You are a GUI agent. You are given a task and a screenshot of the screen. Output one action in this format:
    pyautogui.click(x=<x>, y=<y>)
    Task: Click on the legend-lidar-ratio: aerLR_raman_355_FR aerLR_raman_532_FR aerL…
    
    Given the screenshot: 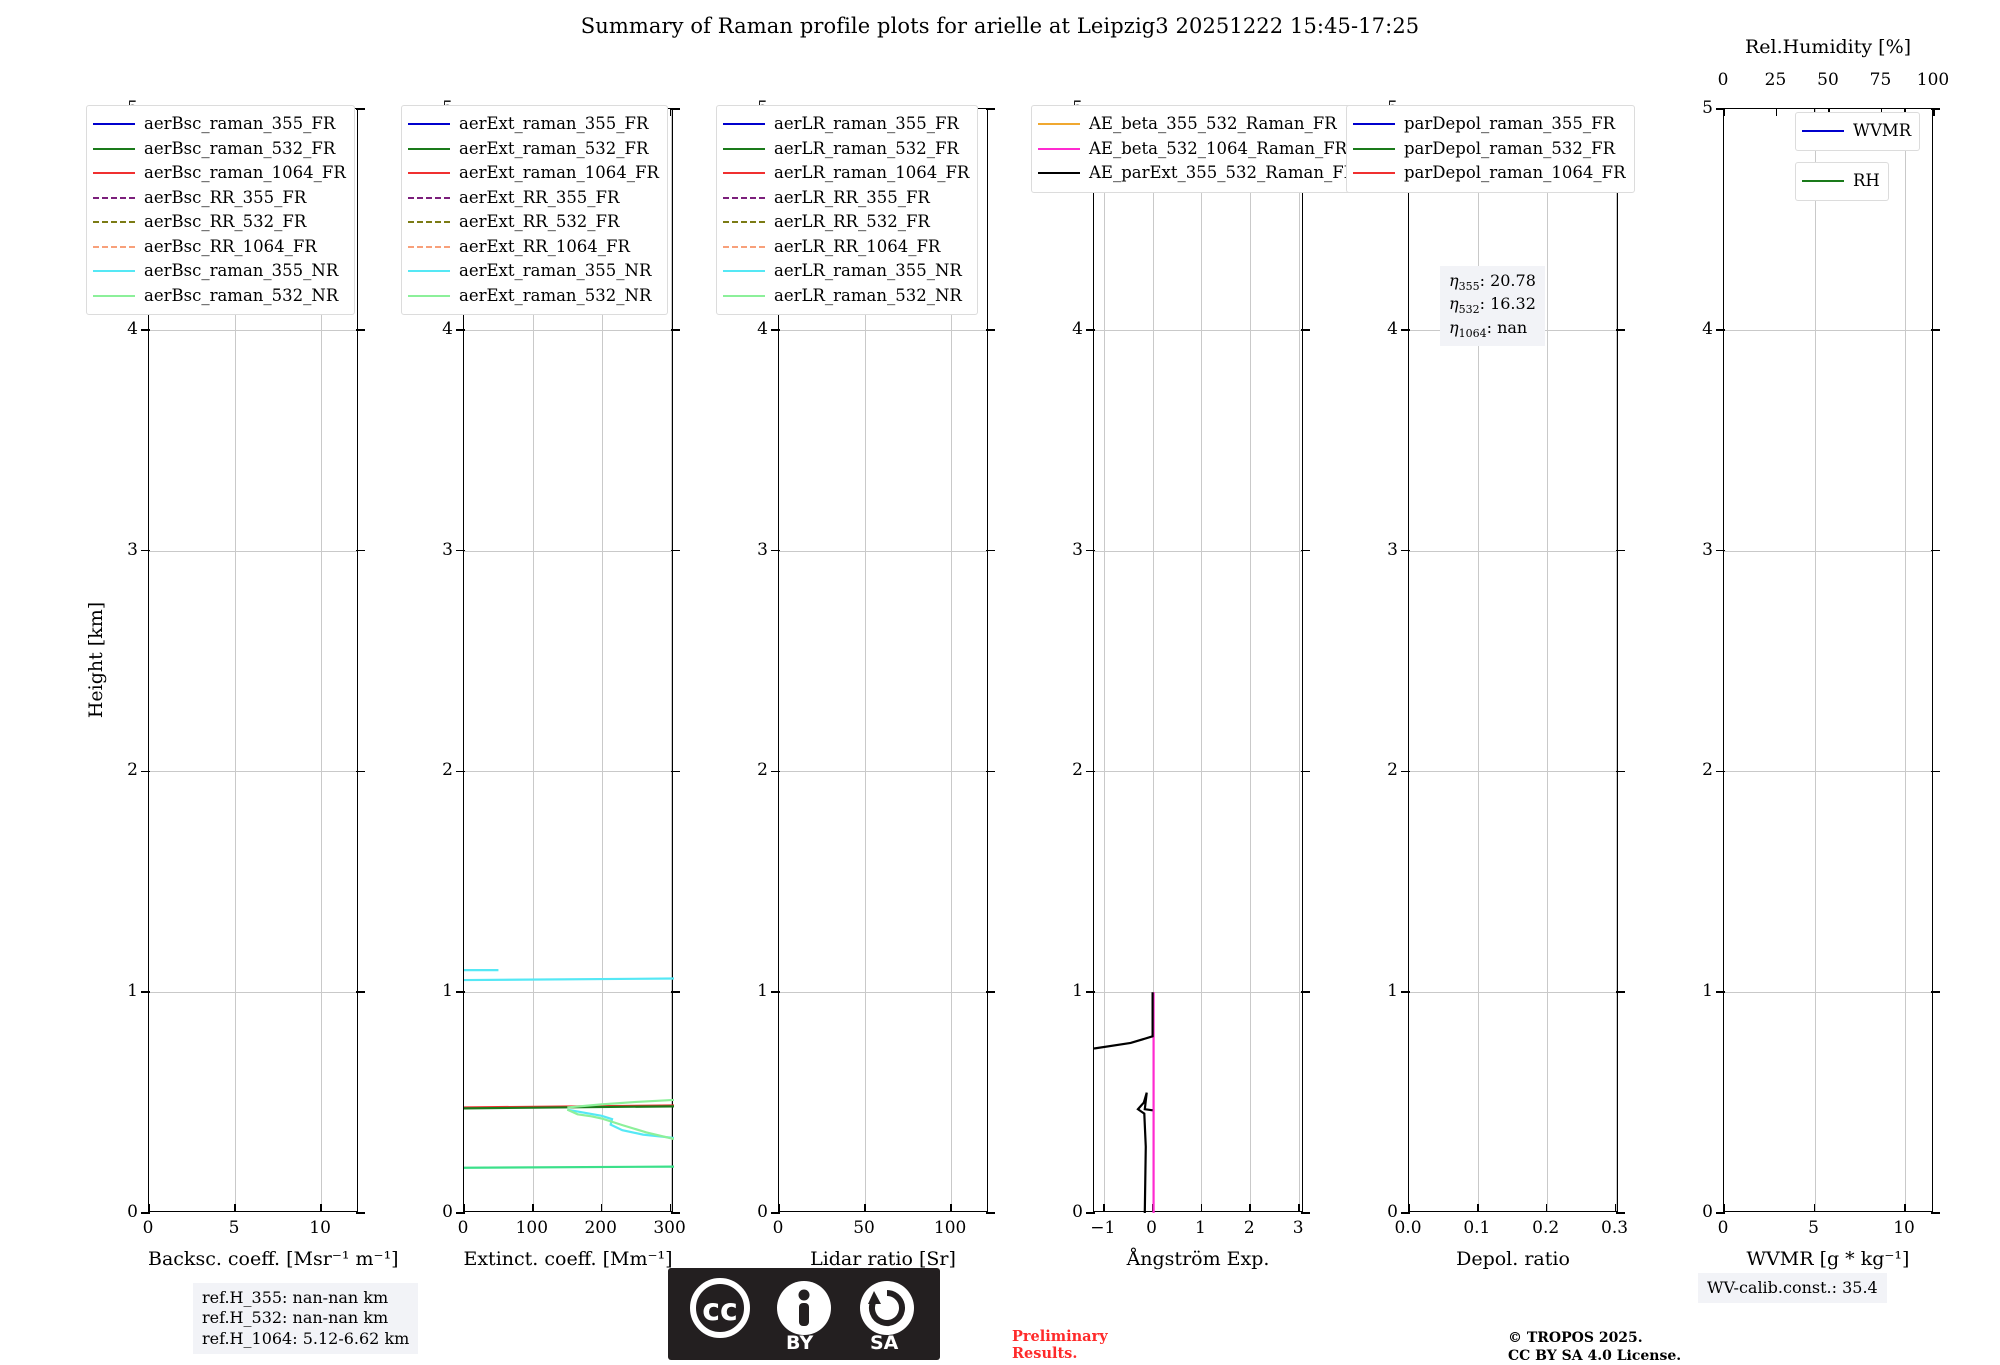 What is the action you would take?
    pyautogui.click(x=847, y=210)
    